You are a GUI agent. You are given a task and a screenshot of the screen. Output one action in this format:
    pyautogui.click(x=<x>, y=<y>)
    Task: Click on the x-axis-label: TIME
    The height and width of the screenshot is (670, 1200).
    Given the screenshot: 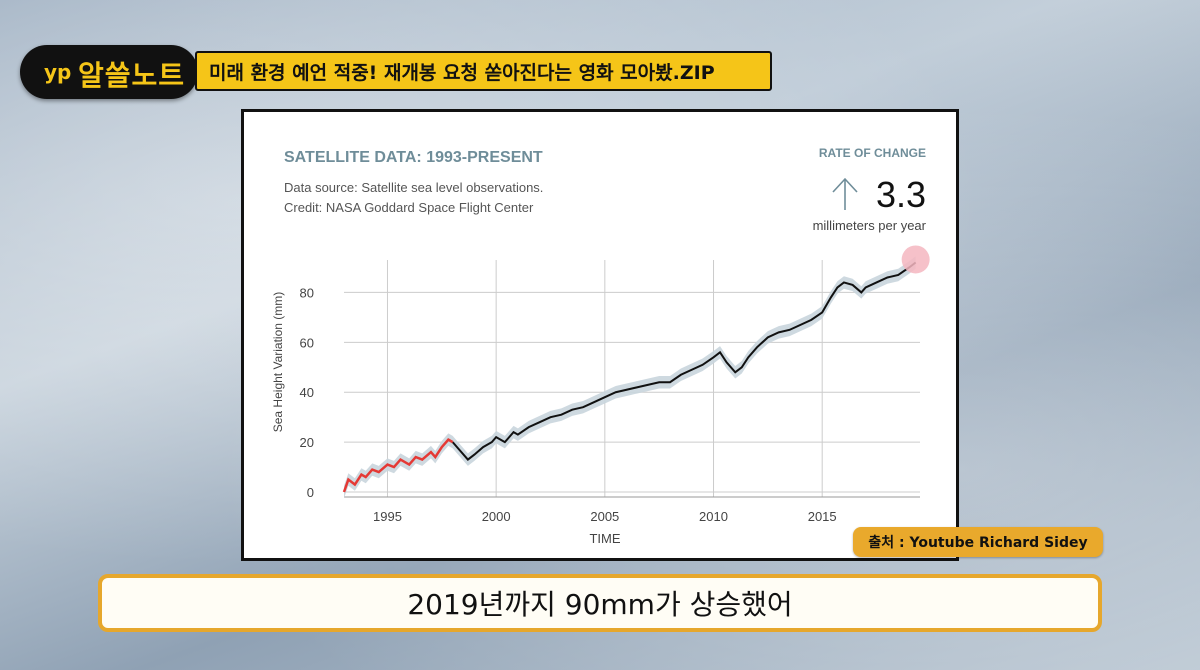 What is the action you would take?
    pyautogui.click(x=604, y=538)
    